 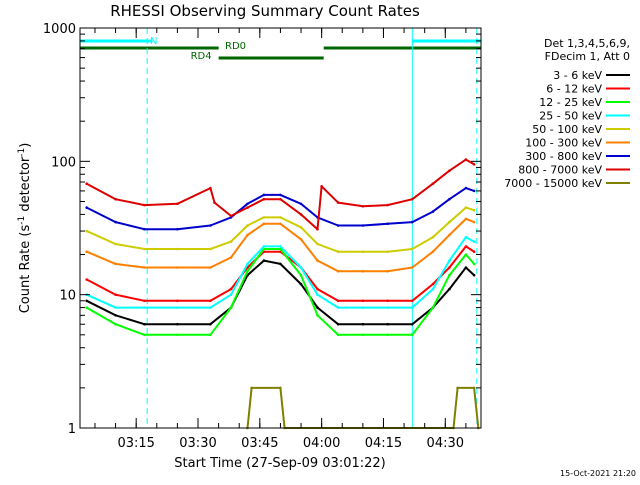 What do you see at coordinates (383, 443) in the screenshot?
I see `x-tick-label: 04:15` at bounding box center [383, 443].